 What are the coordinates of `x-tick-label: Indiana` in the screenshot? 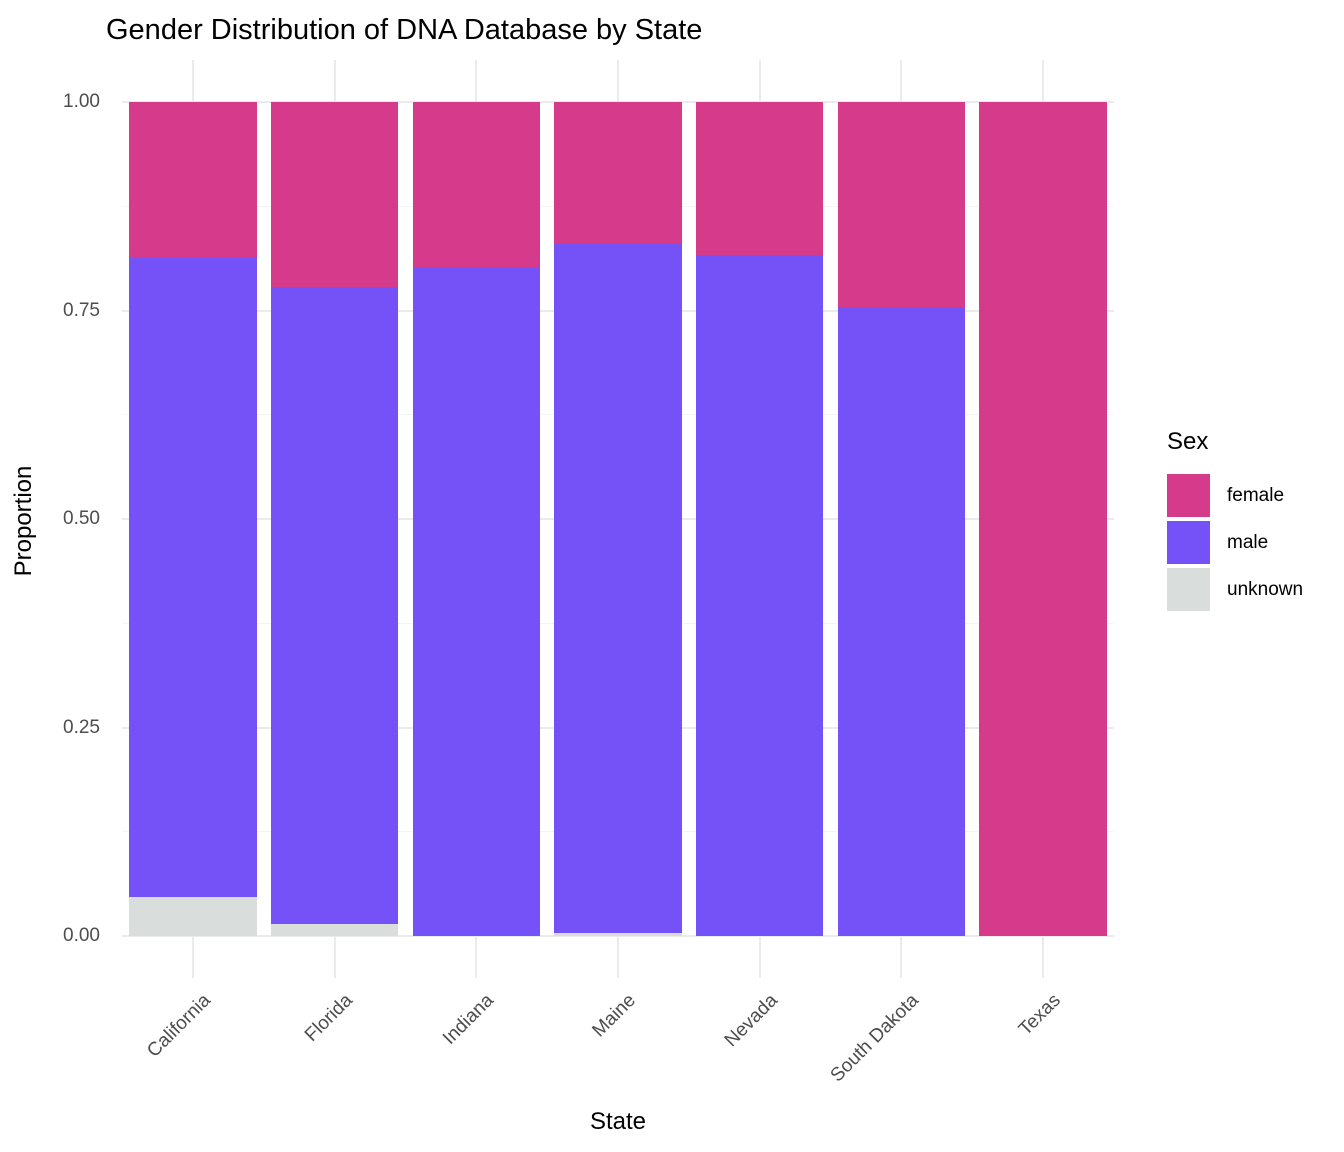 It's located at (469, 1019).